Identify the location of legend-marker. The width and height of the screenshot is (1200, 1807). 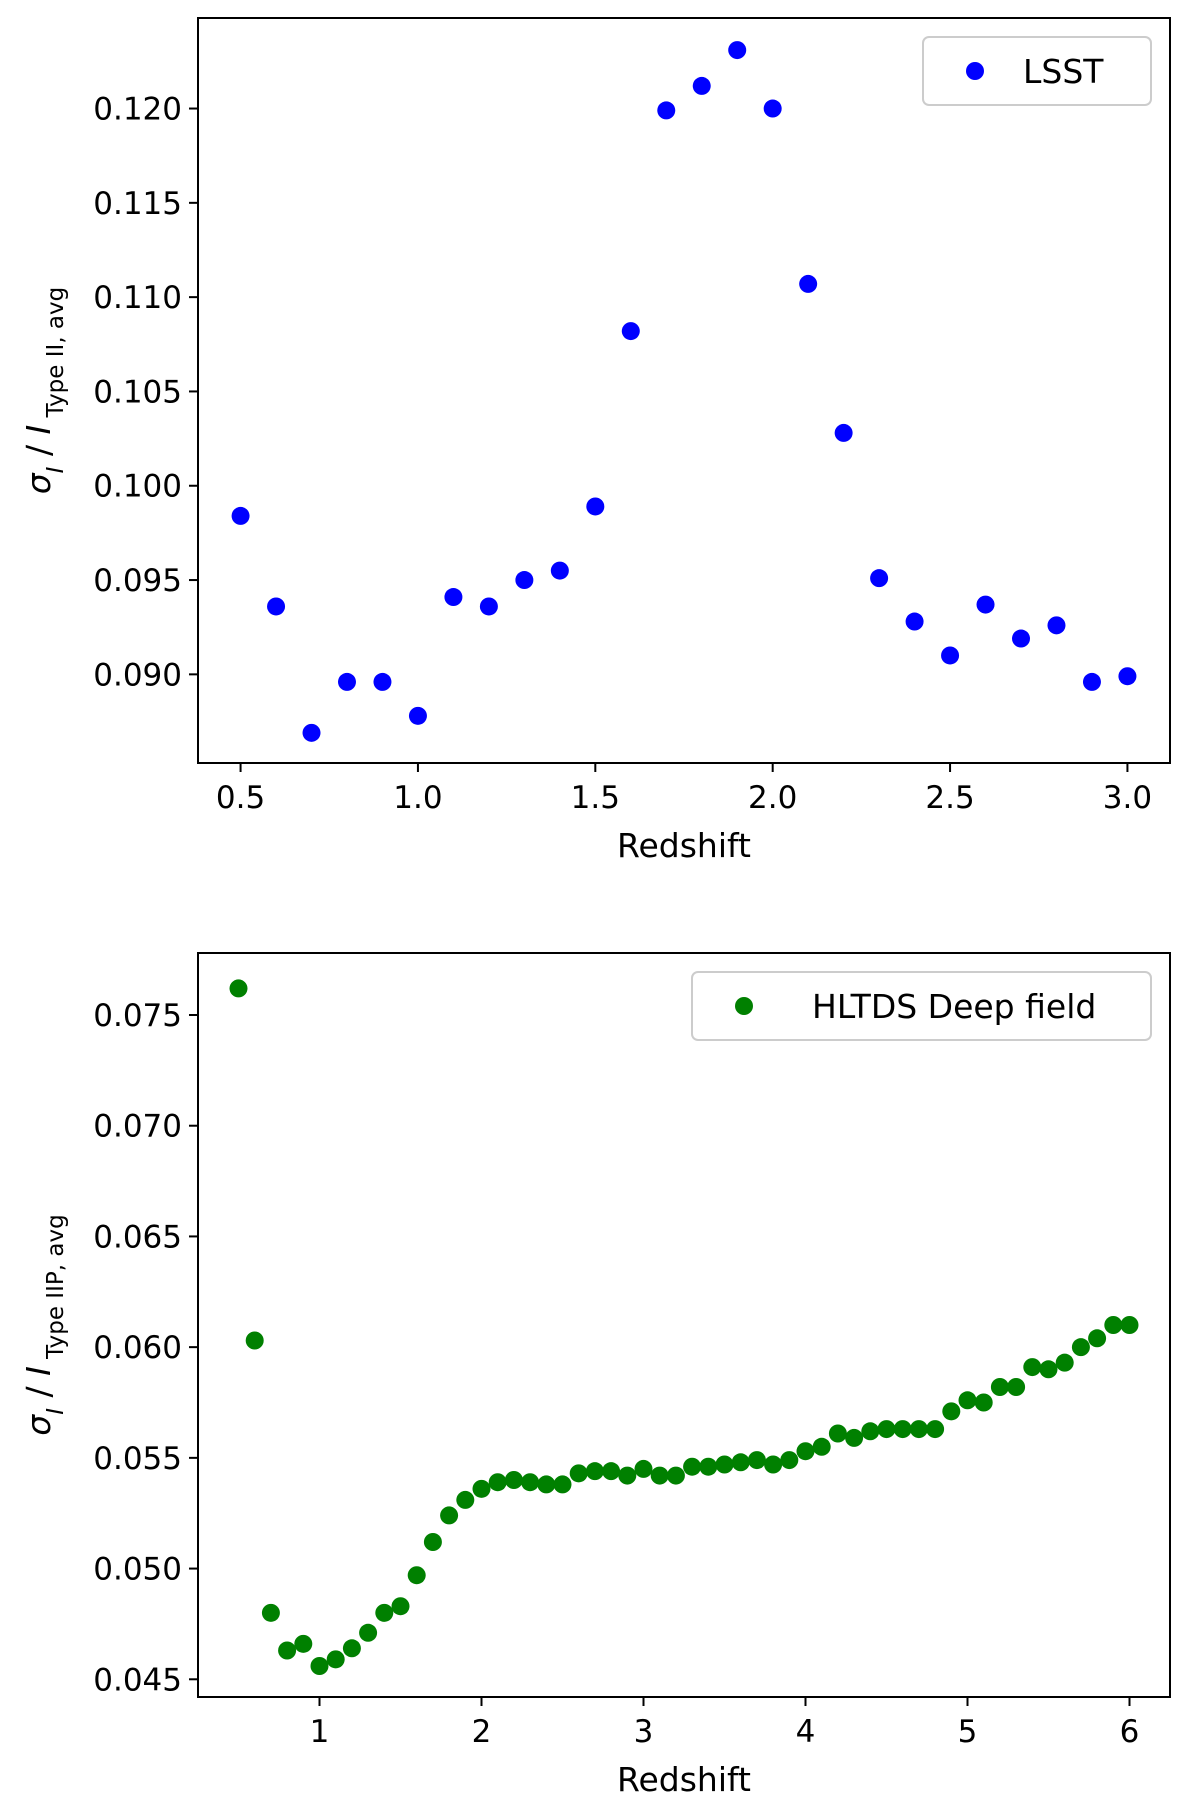
(744, 1006).